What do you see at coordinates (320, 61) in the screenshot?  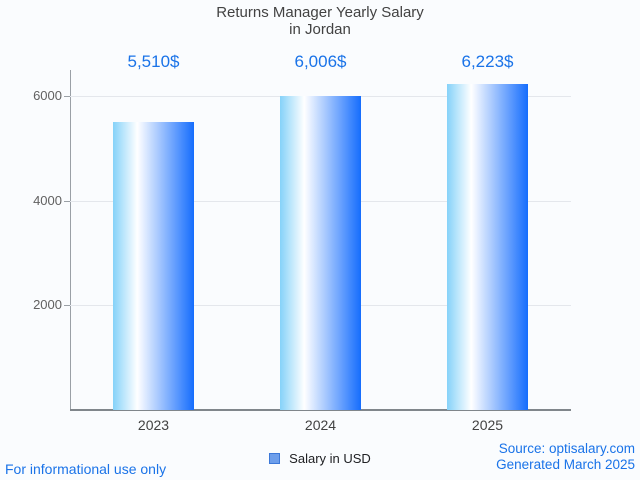 I see `bar-value-label: 6,006$` at bounding box center [320, 61].